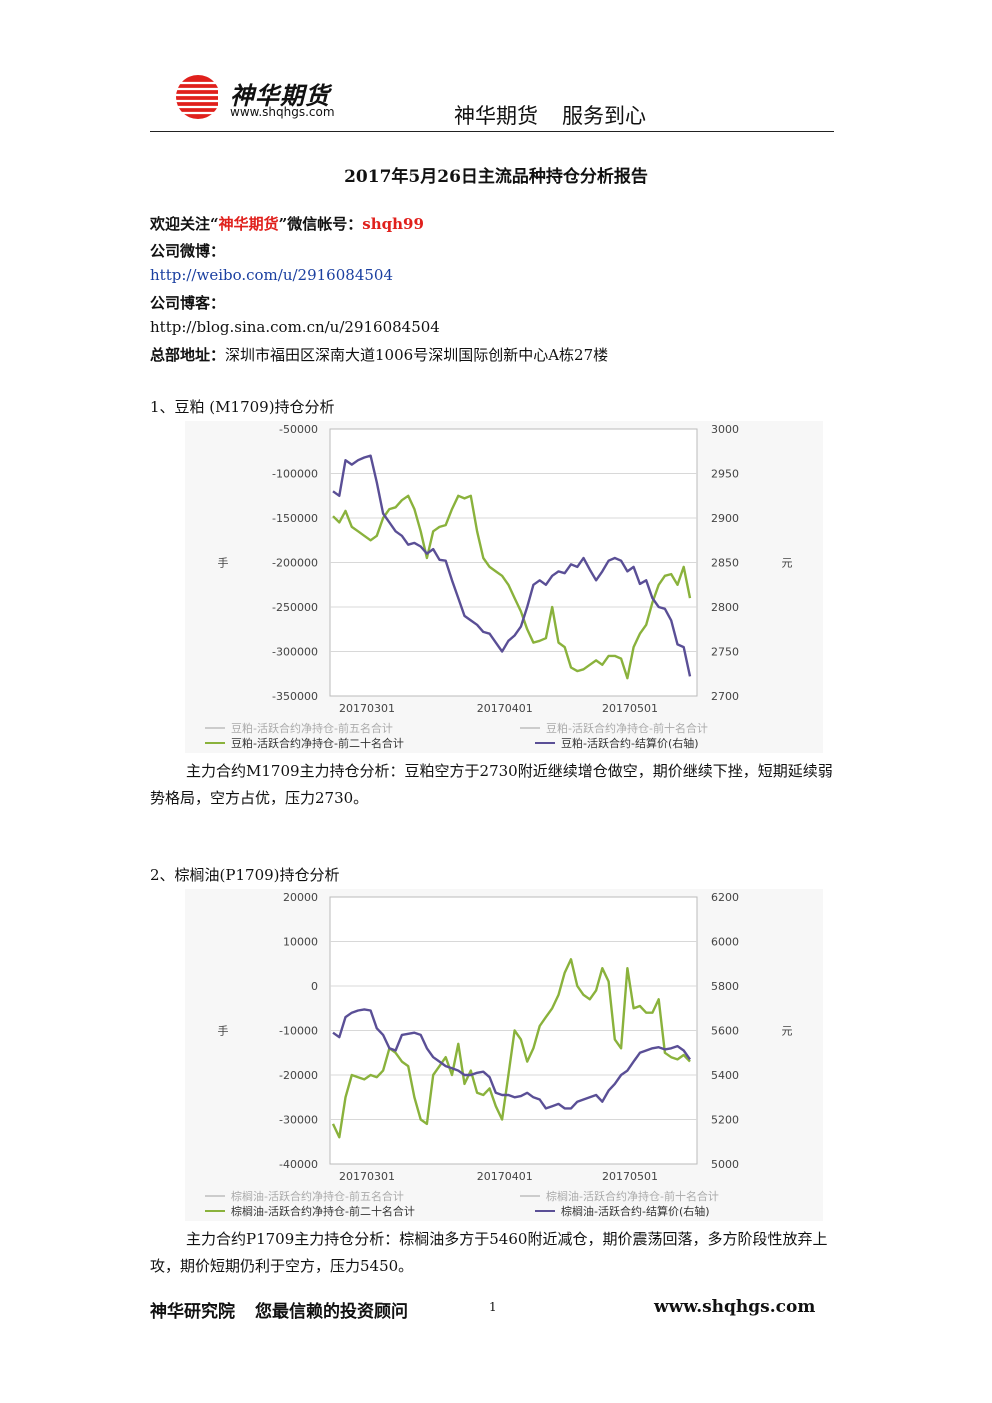  What do you see at coordinates (312, 728) in the screenshot?
I see `legend-label: 豆粕-活跃合约净持仓-前五名合计` at bounding box center [312, 728].